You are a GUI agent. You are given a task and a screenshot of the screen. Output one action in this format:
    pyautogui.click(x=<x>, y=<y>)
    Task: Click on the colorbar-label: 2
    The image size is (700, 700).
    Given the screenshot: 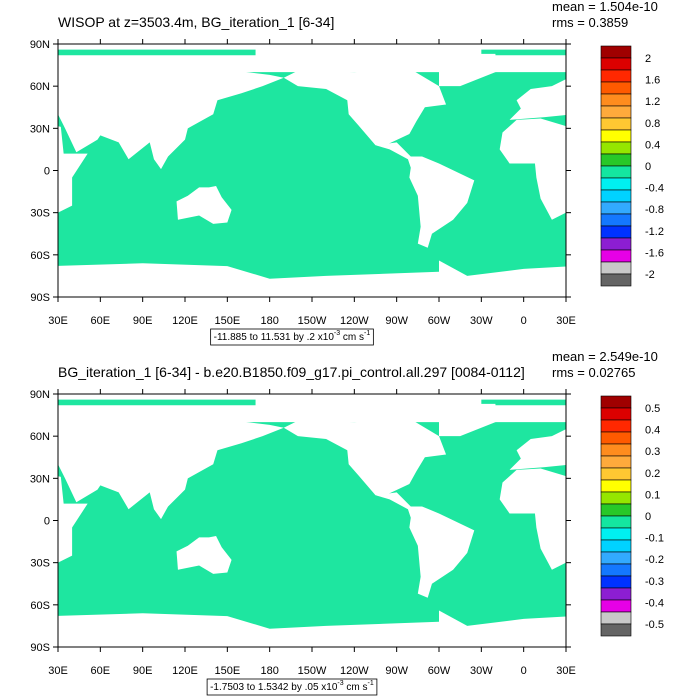 What is the action you would take?
    pyautogui.click(x=648, y=59)
    